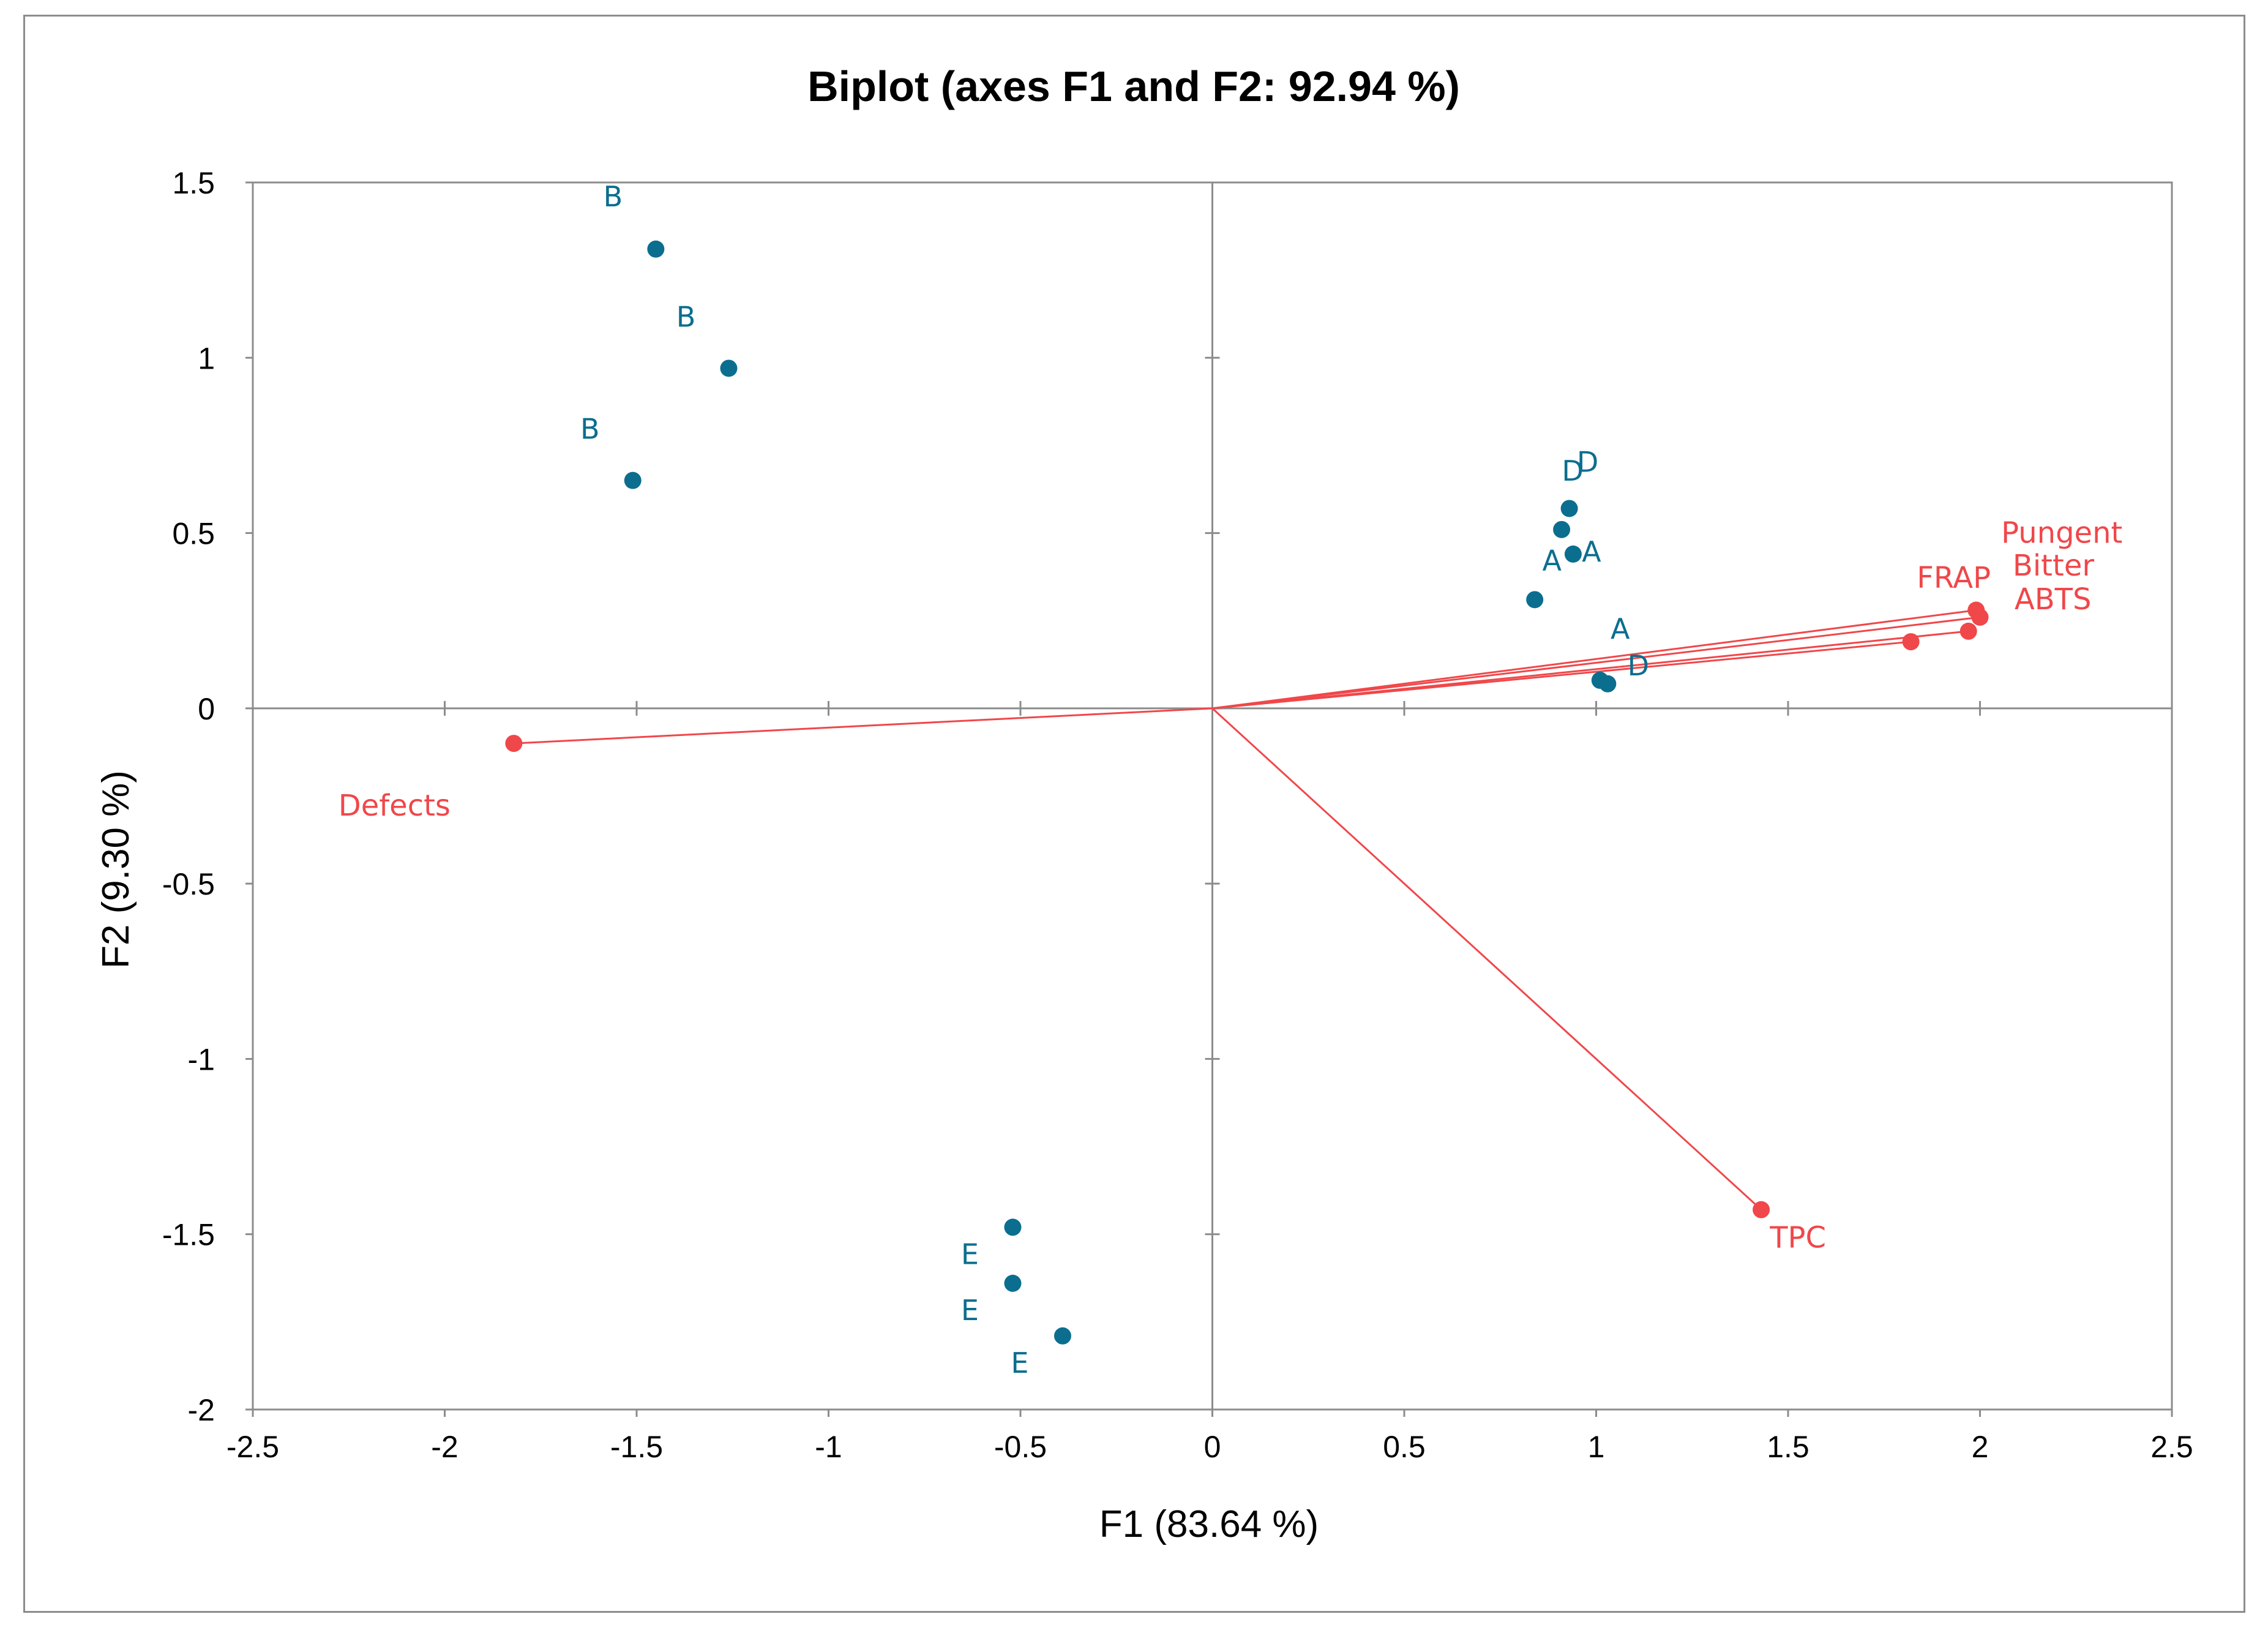 This screenshot has width=2268, height=1633. Describe the element at coordinates (188, 1235) in the screenshot. I see `y-tick-label: -1.5` at that location.